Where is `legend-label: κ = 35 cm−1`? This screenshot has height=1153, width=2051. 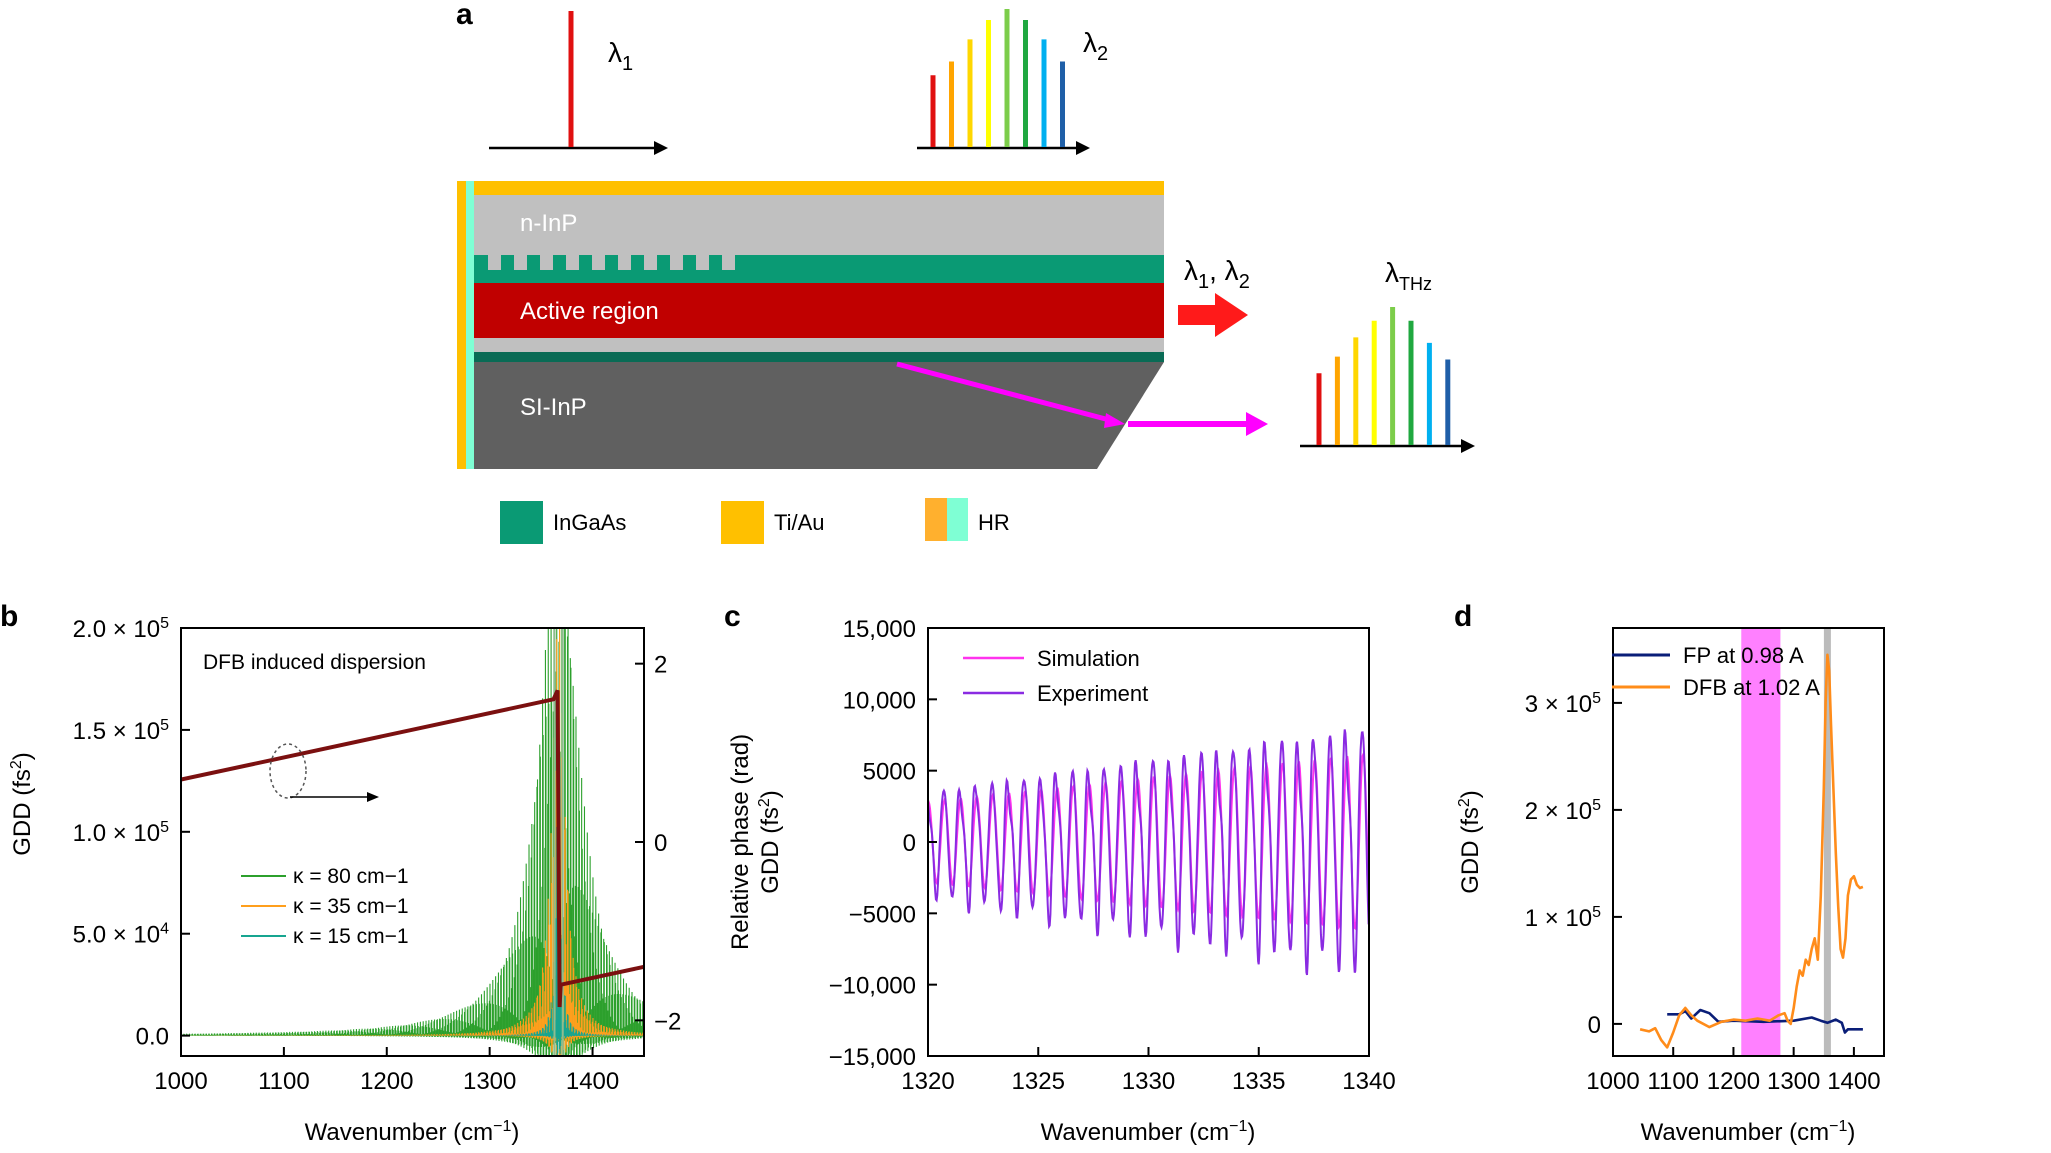 legend-label: κ = 35 cm−1 is located at coordinates (351, 906).